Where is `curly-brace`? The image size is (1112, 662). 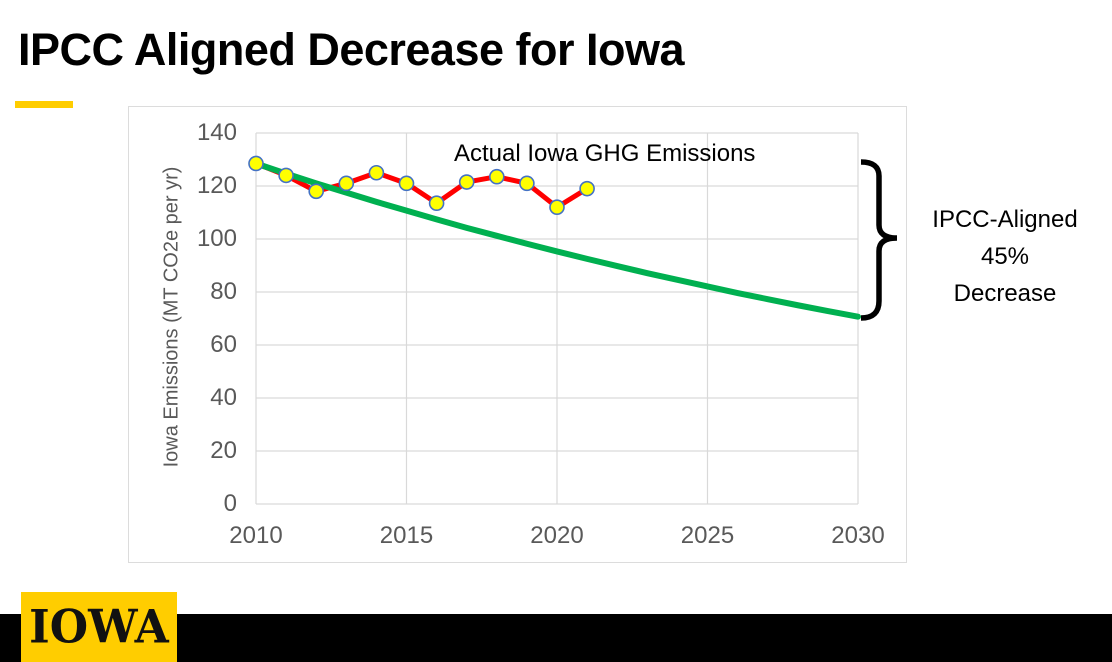 curly-brace is located at coordinates (879, 240).